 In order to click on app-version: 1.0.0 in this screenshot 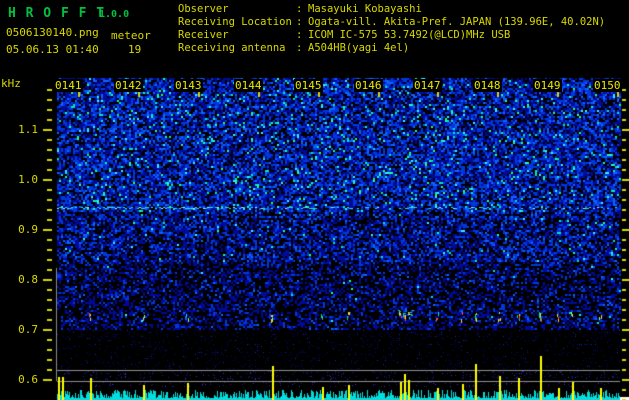, I will do `click(114, 14)`.